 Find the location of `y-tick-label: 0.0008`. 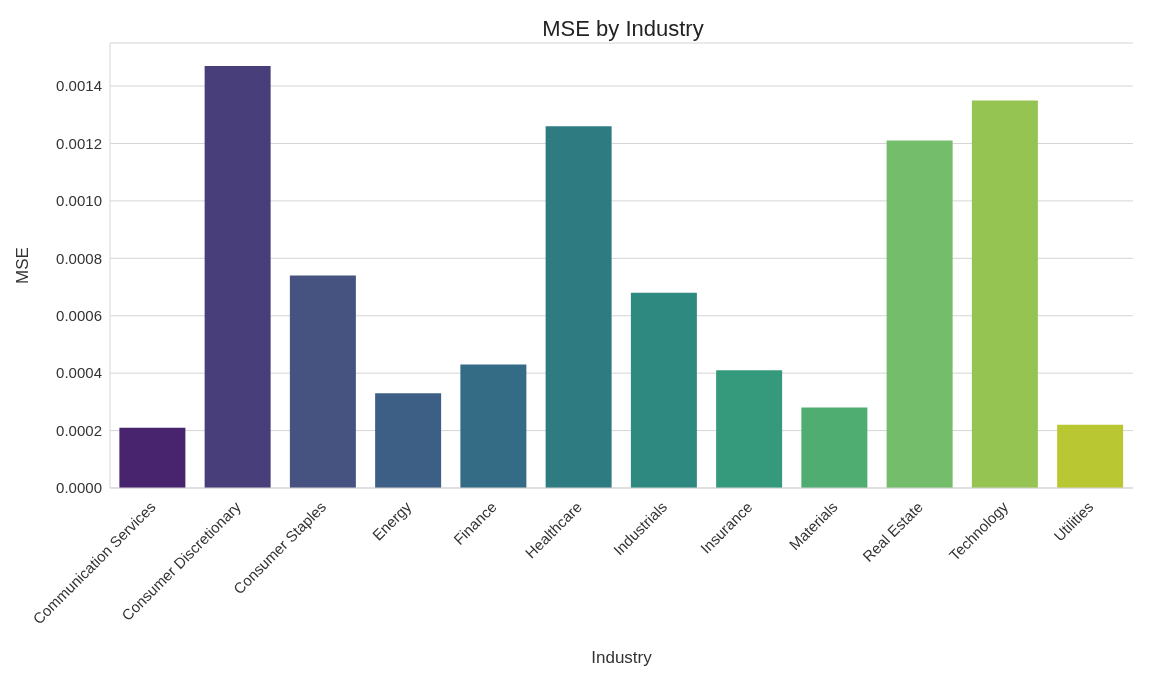

y-tick-label: 0.0008 is located at coordinates (79, 258).